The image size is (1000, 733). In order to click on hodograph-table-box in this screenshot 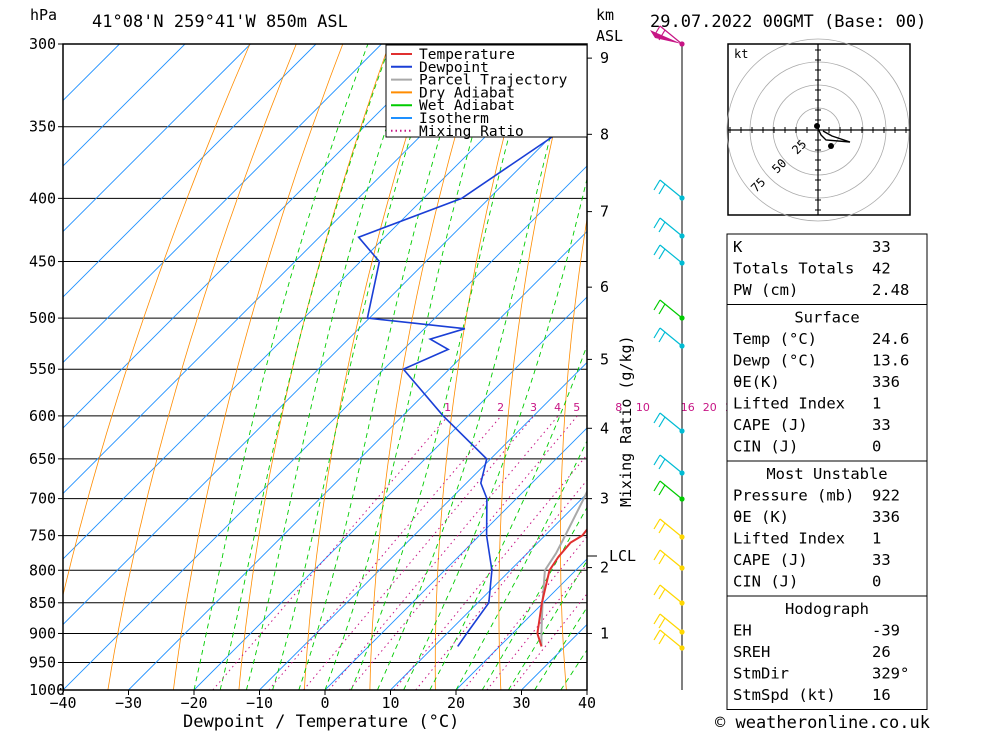, I will do `click(827, 652)`.